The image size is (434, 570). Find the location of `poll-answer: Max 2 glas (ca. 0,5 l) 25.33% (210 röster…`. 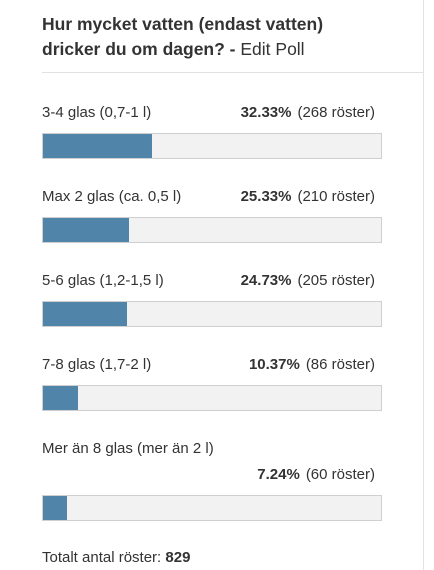

poll-answer: Max 2 glas (ca. 0,5 l) 25.33% (210 röster… is located at coordinates (212, 215).